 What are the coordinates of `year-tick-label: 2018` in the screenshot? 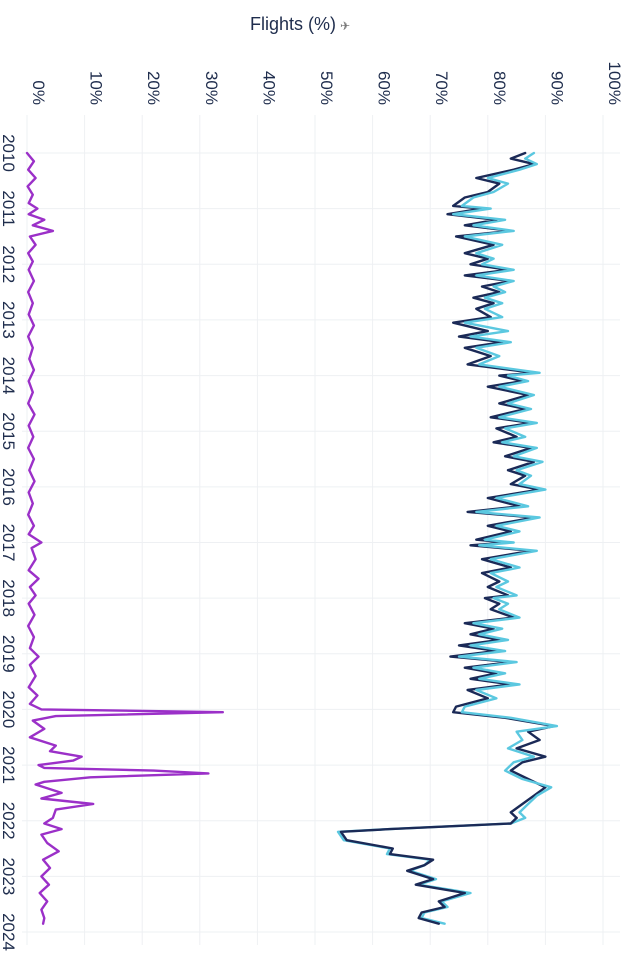 It's located at (9, 598).